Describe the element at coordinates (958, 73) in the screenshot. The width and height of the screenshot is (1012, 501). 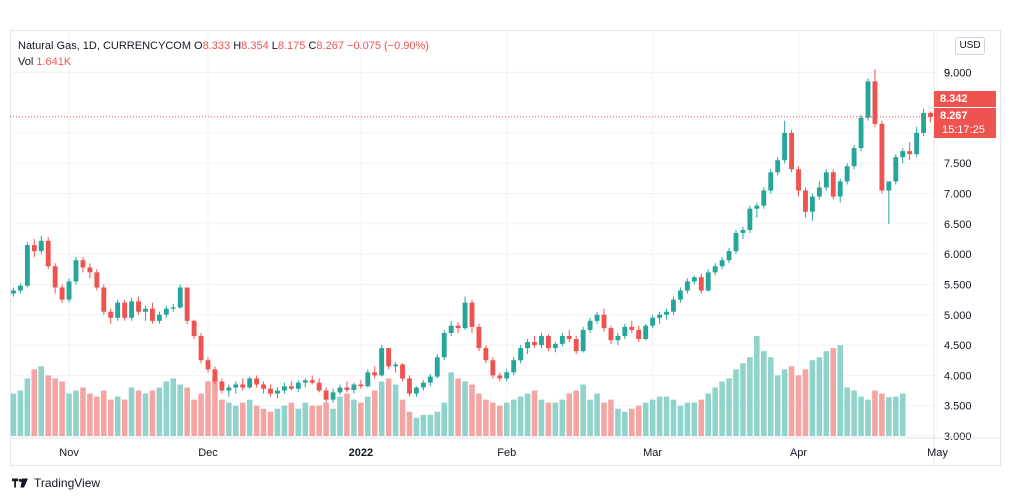
I see `price-tick-label: 9.000` at that location.